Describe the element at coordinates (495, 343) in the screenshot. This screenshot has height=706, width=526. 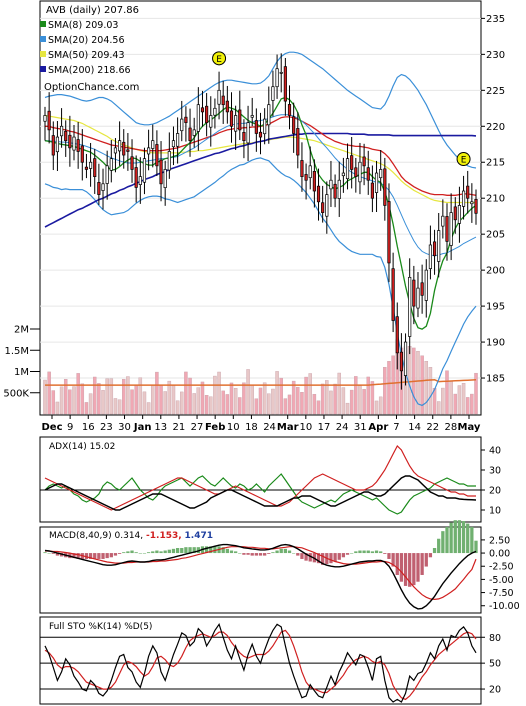
I see `price-tick-label: 190` at that location.